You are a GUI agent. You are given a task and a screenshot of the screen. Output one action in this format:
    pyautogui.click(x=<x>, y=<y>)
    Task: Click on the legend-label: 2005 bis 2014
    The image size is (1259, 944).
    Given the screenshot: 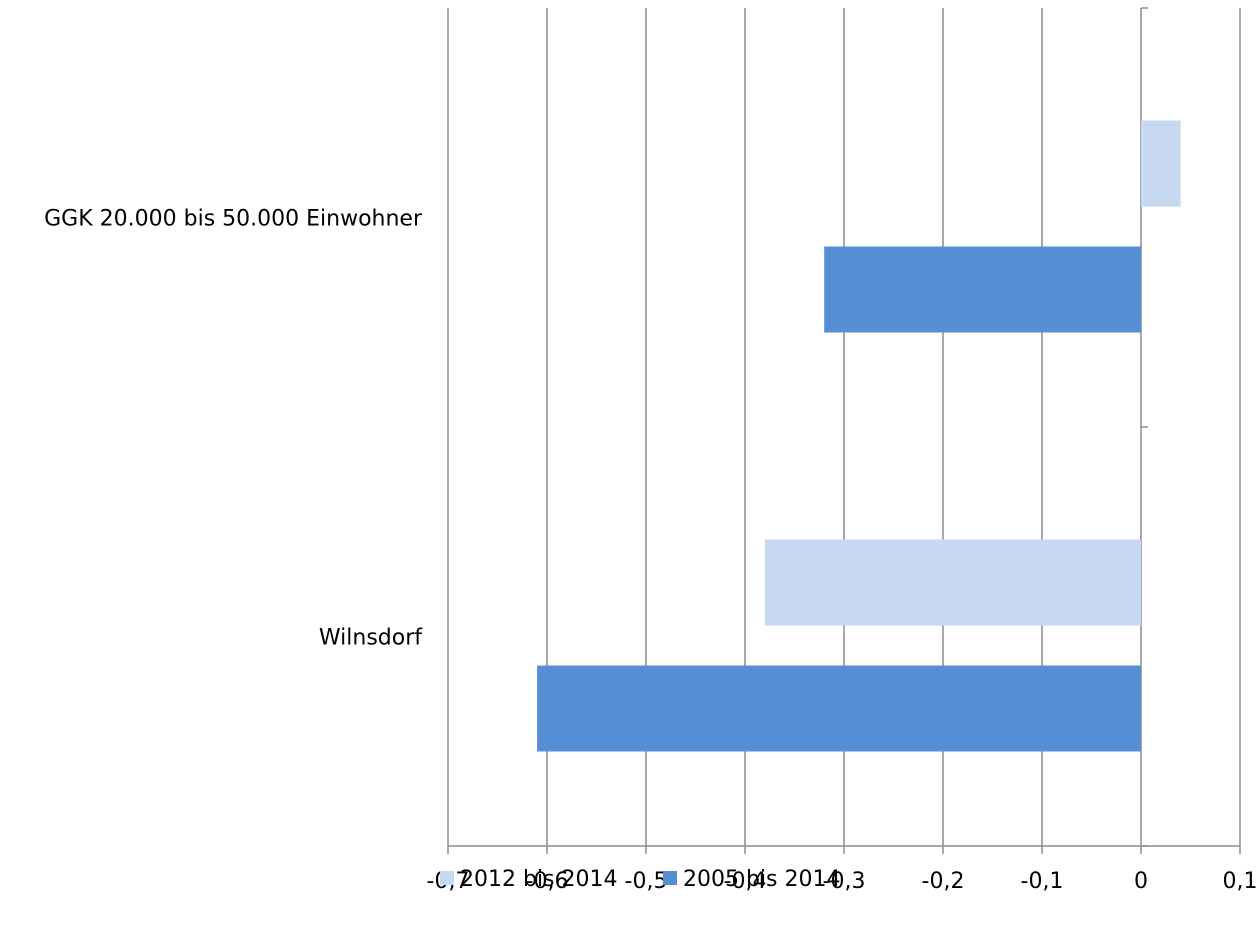 What is the action you would take?
    pyautogui.click(x=762, y=879)
    